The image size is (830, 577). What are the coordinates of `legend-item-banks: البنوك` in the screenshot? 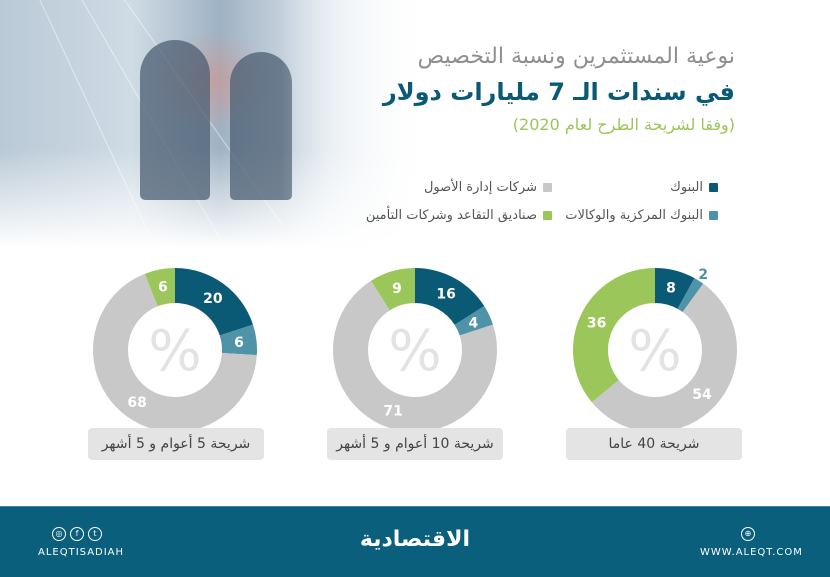 It's located at (694, 187).